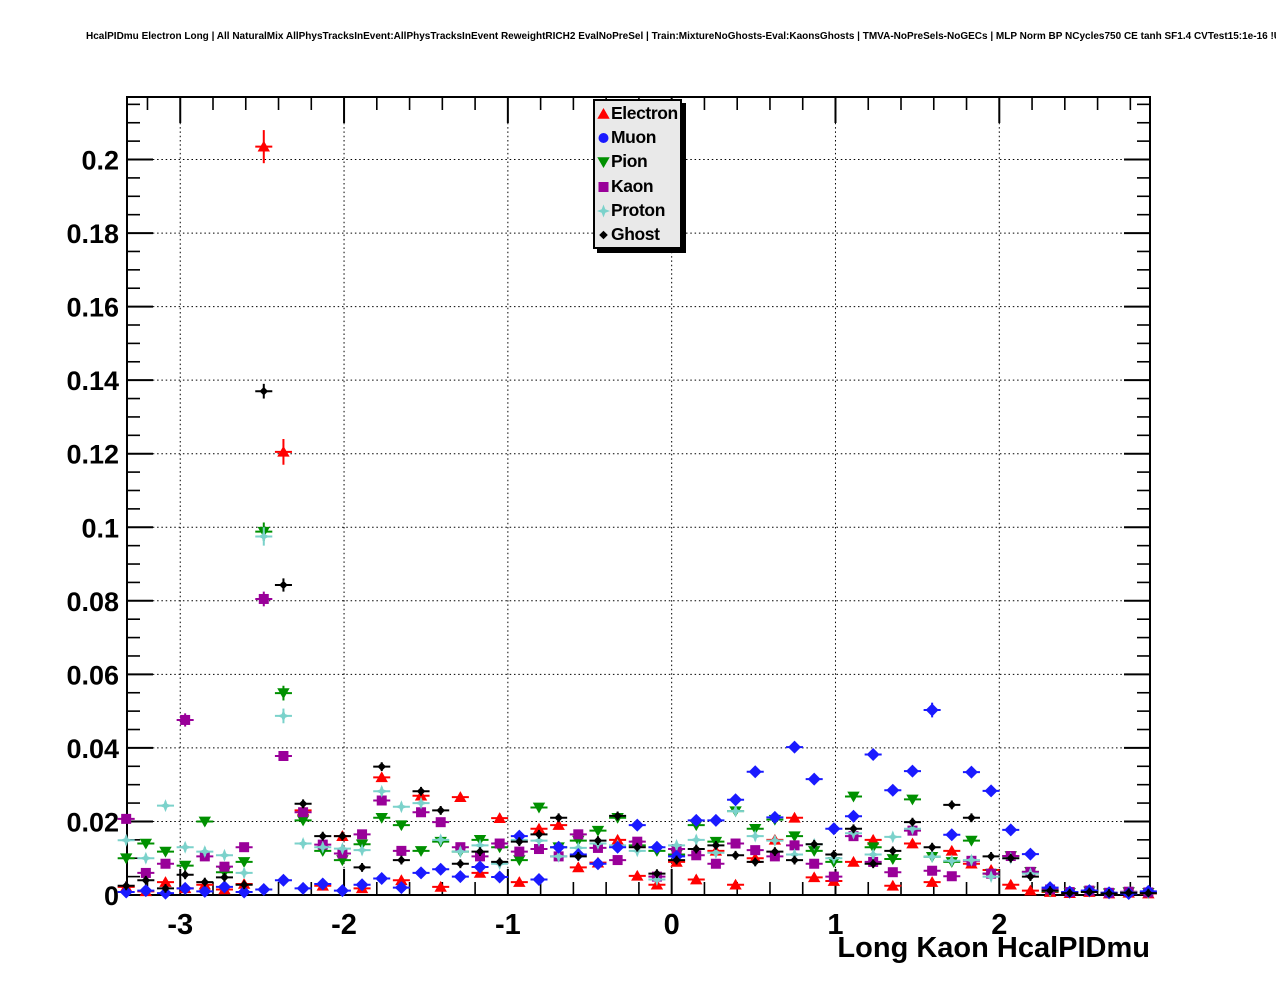  Describe the element at coordinates (100, 528) in the screenshot. I see `y-tick-label: 0.1` at that location.